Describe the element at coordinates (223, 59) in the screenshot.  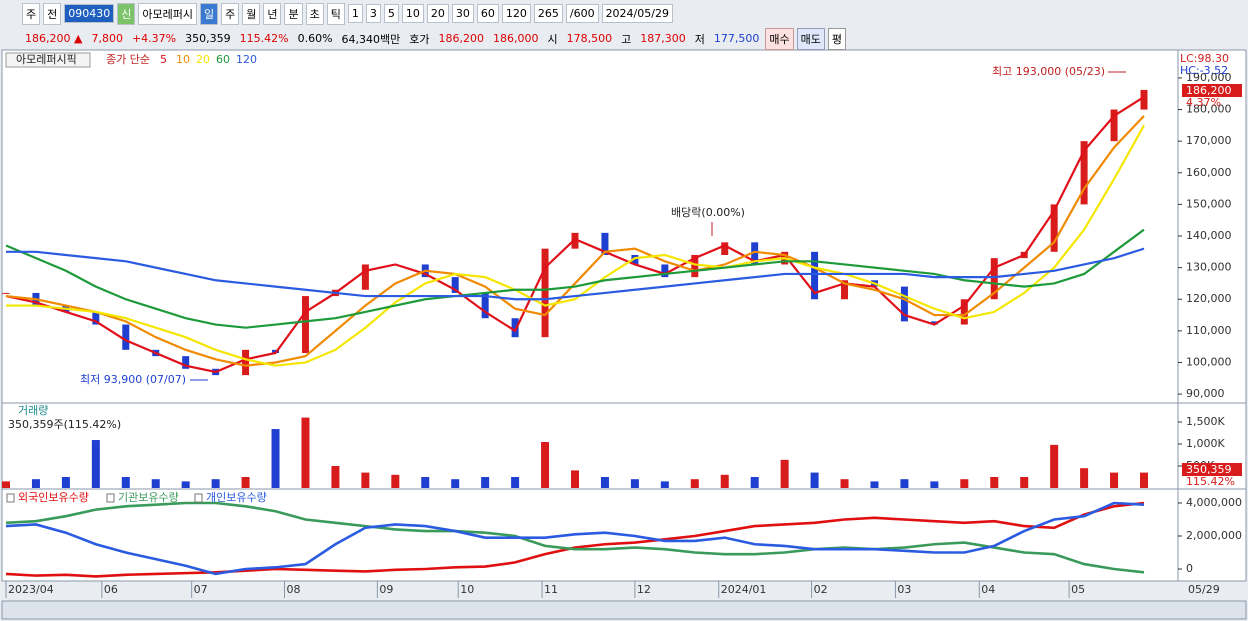
I see `legend-entry: 60` at that location.